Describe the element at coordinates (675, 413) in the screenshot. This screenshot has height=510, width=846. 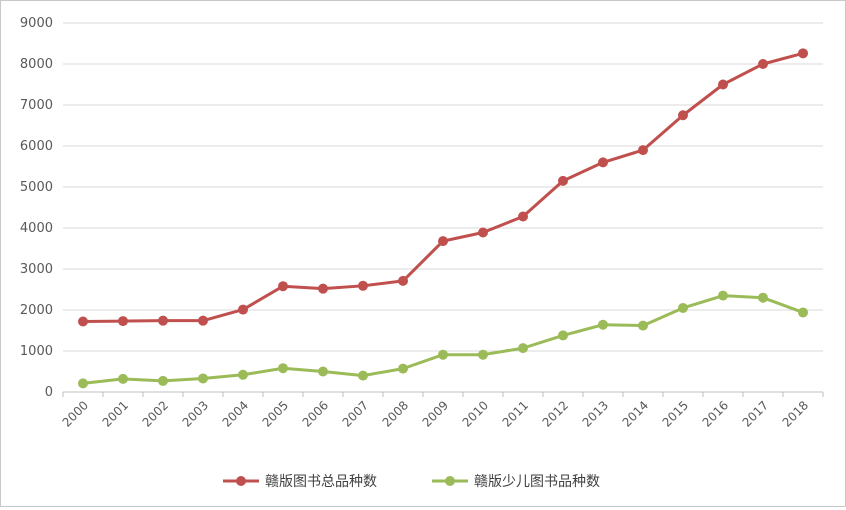
I see `x-tick-label: 2015` at that location.